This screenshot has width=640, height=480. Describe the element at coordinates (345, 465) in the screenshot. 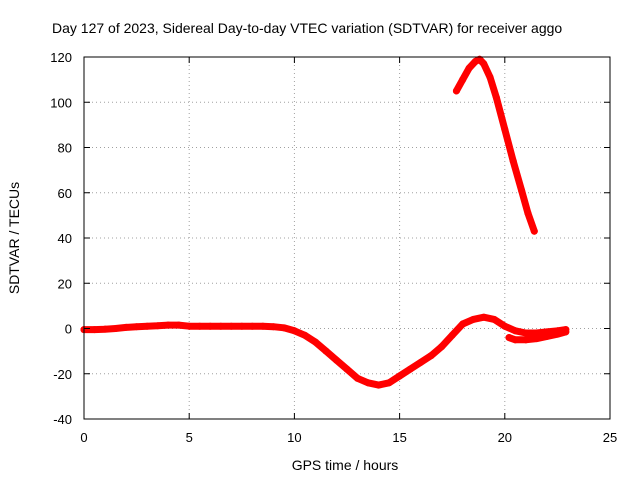

I see `x-axis-label: GPS time / hours` at that location.